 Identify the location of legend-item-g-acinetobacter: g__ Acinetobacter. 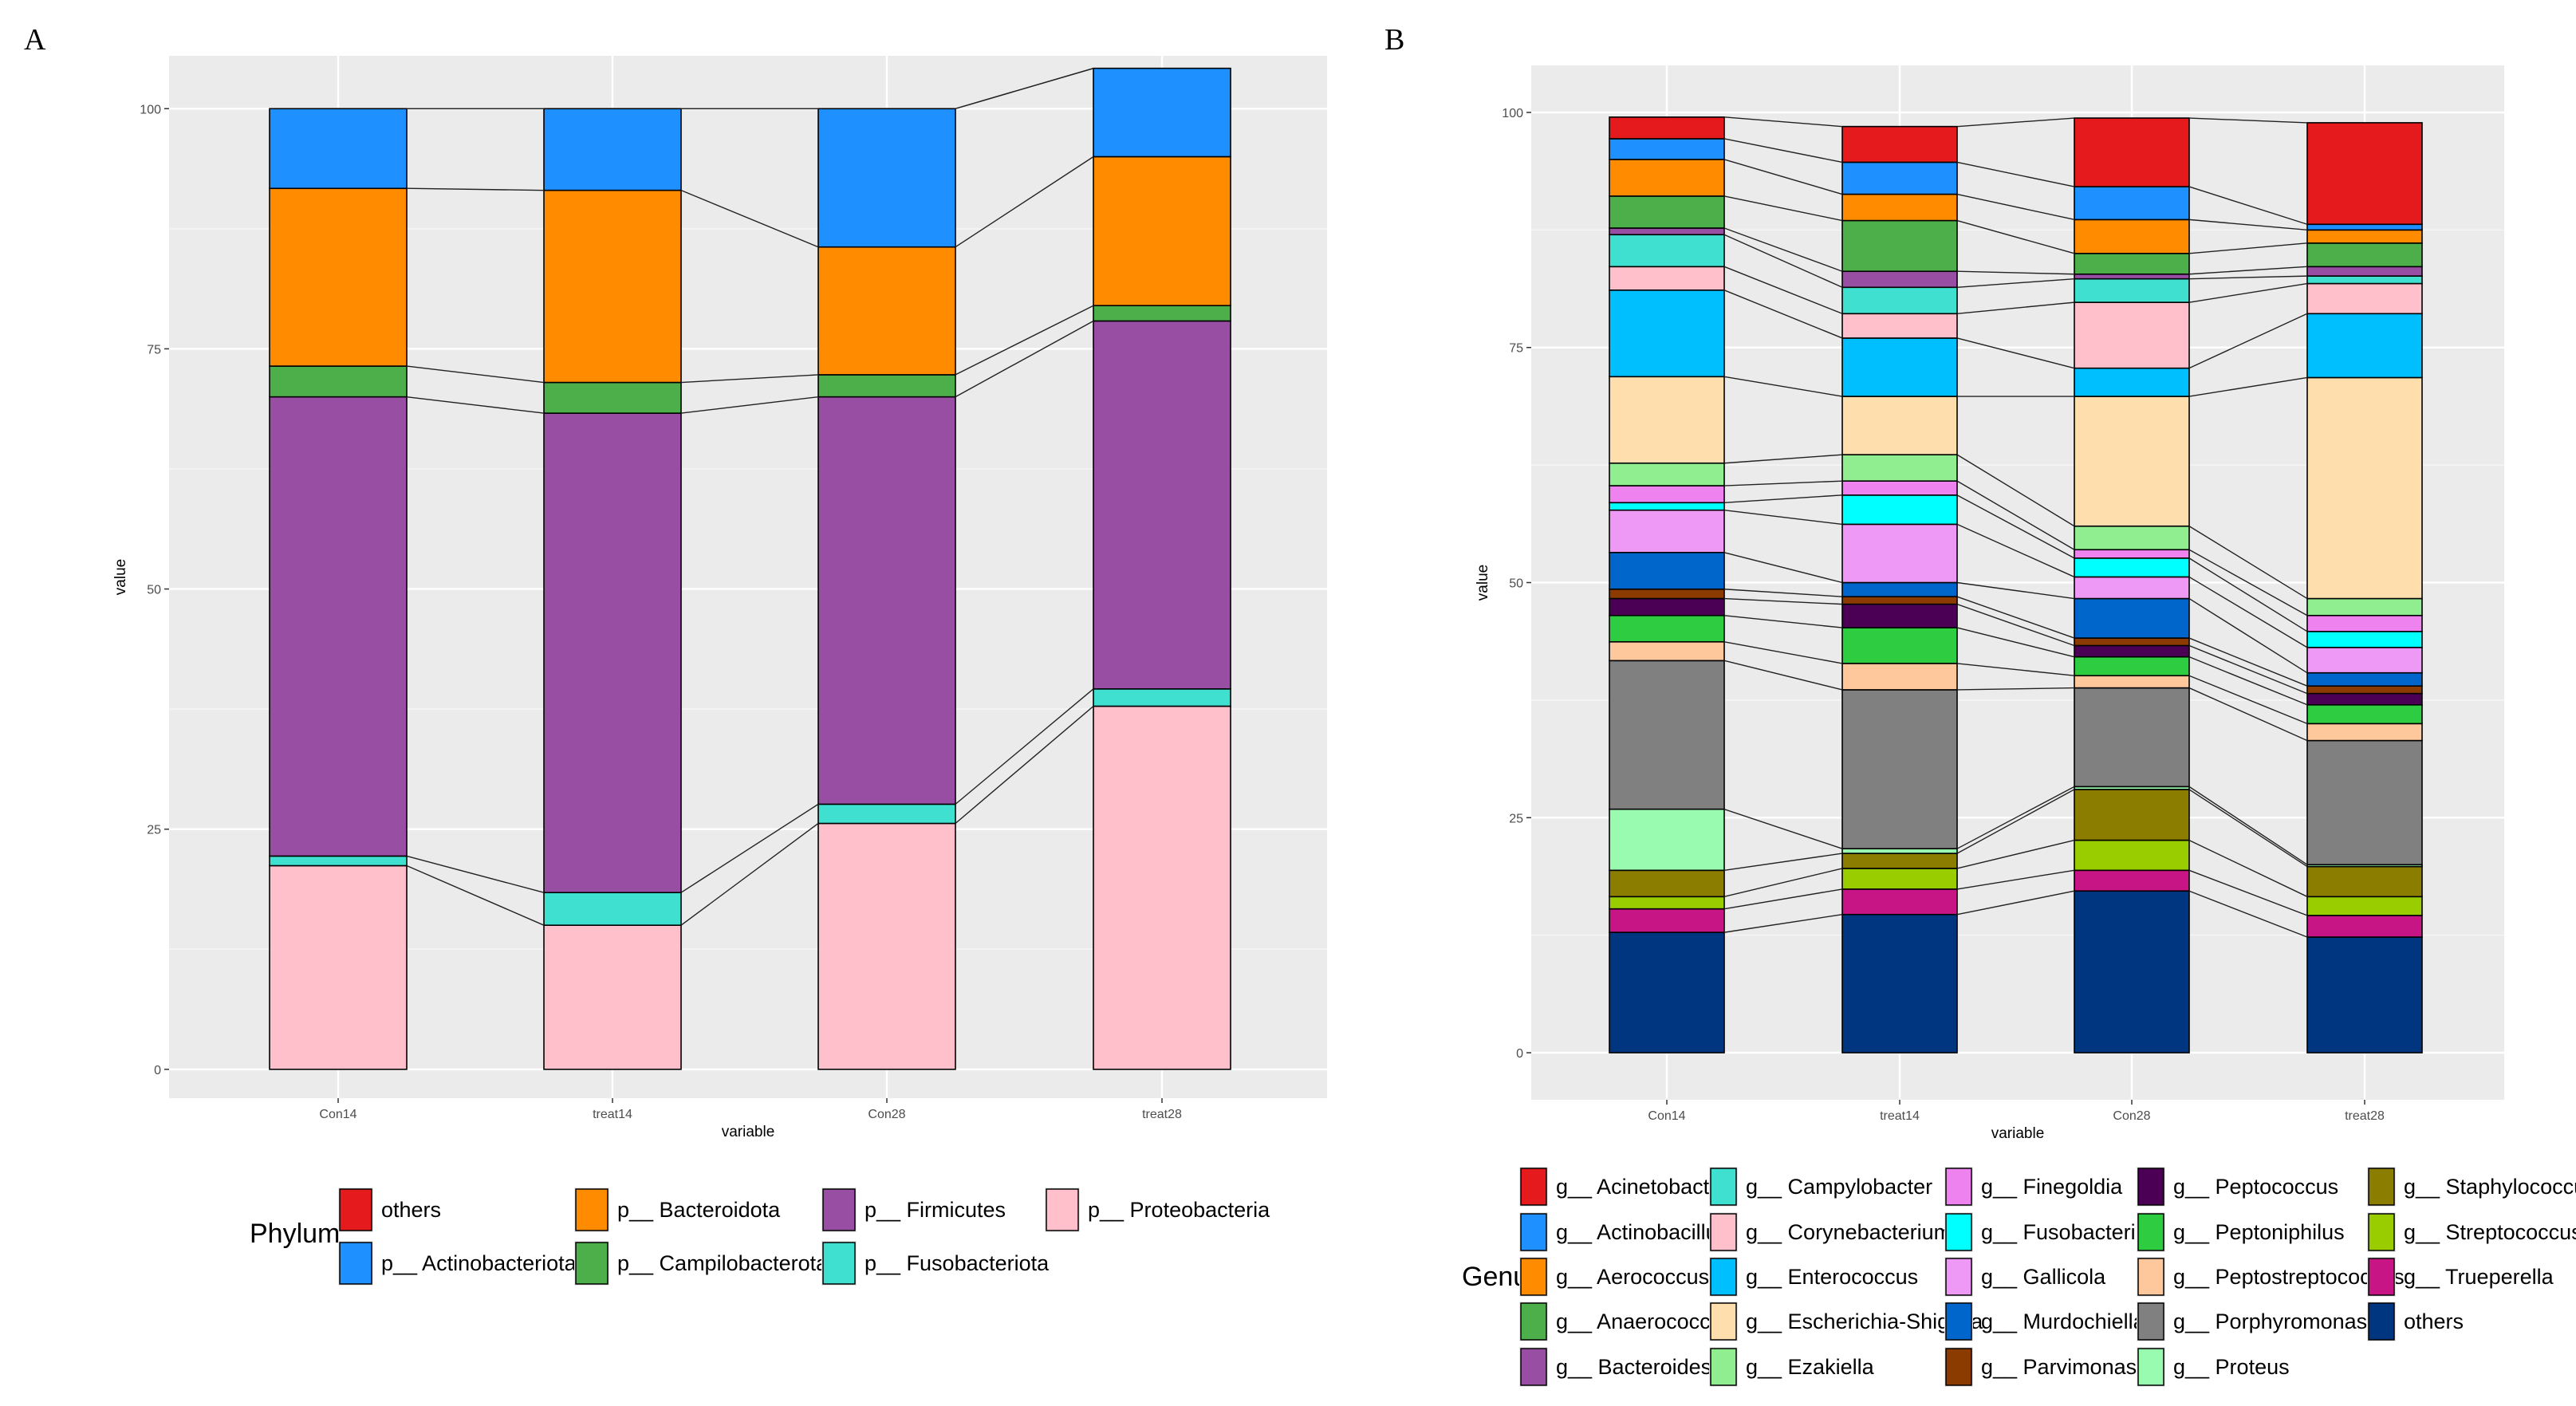
(1623, 1187).